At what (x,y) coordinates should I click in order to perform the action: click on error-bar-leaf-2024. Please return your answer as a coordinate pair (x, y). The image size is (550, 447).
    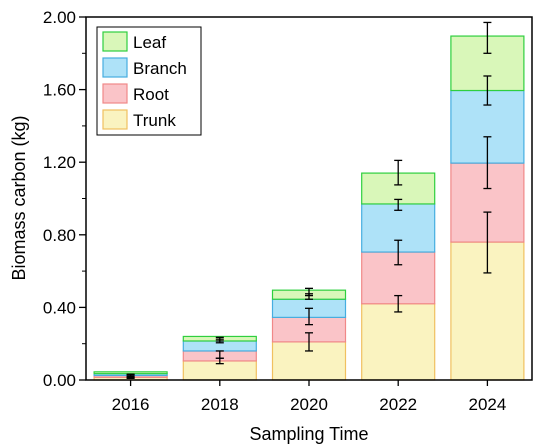
    Looking at the image, I should click on (487, 37).